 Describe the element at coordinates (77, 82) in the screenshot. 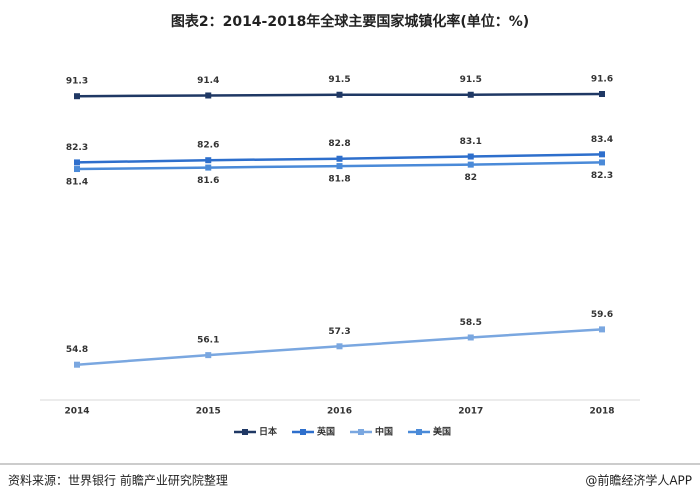

I see `data-label: 91.3` at that location.